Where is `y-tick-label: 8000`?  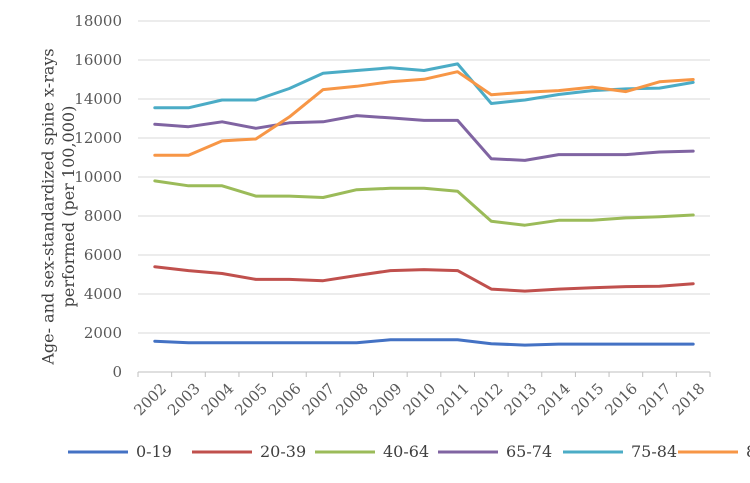
y-tick-label: 8000 is located at coordinates (103, 216).